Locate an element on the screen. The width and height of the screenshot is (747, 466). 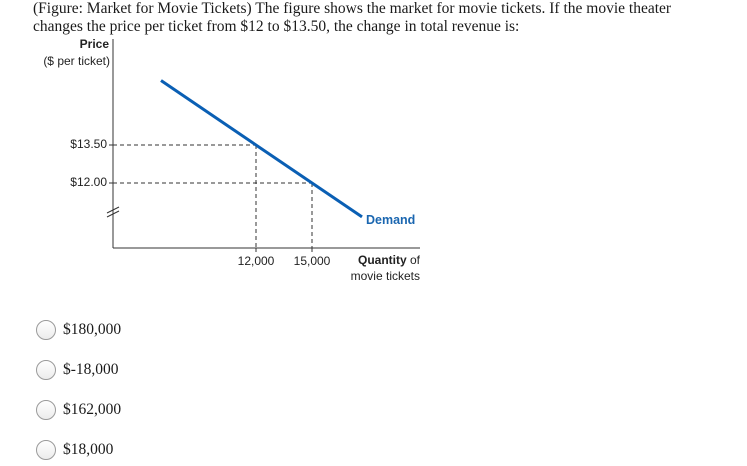
y-axis-break-mark is located at coordinates (113, 212).